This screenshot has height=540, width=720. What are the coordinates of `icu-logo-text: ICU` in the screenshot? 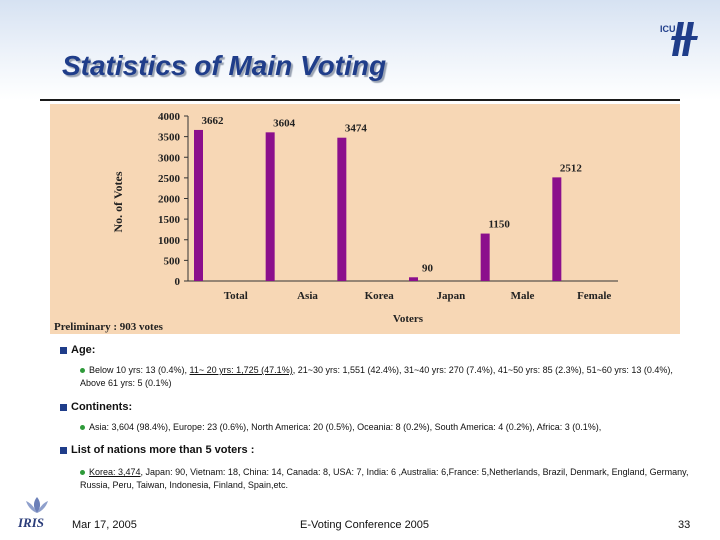 It's located at (668, 29).